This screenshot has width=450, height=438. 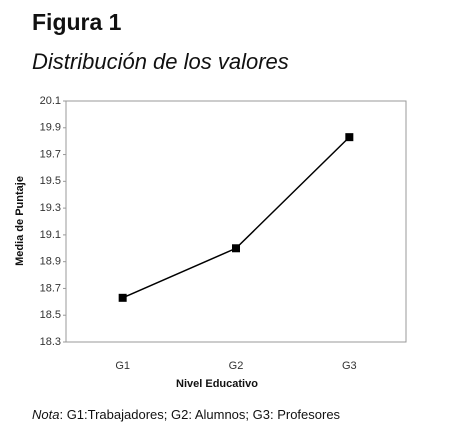 What do you see at coordinates (50, 128) in the screenshot?
I see `y-tick-label: 19.9` at bounding box center [50, 128].